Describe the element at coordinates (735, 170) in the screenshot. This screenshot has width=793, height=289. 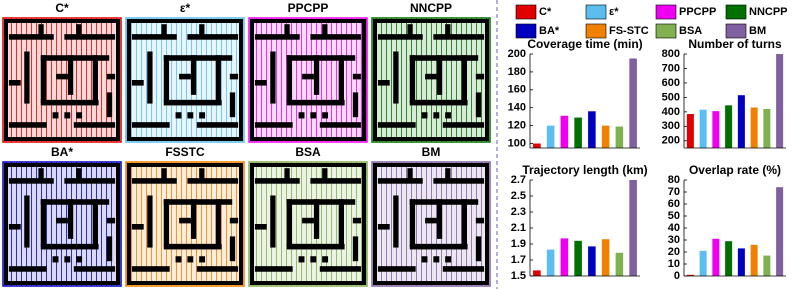
I see `chart-title: Overlap rate (%)` at that location.